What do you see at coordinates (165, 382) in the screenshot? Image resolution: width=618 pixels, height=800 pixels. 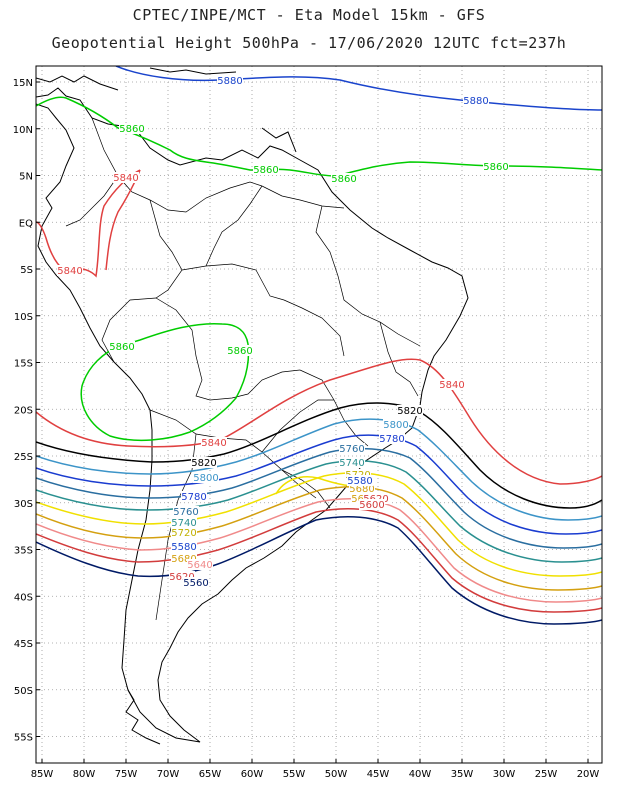 I see `contour-5860-closed` at bounding box center [165, 382].